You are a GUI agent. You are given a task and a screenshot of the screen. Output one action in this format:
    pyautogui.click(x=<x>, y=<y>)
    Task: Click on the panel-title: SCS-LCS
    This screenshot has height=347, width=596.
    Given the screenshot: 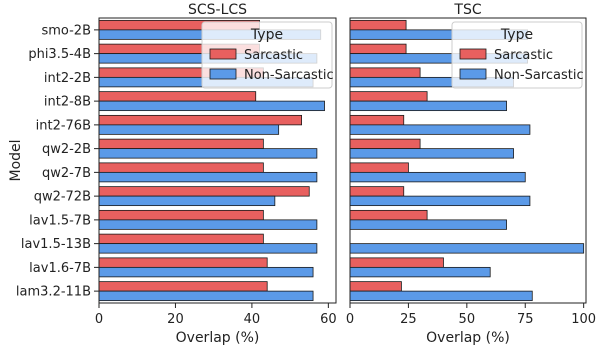 What is the action you would take?
    pyautogui.click(x=217, y=10)
    